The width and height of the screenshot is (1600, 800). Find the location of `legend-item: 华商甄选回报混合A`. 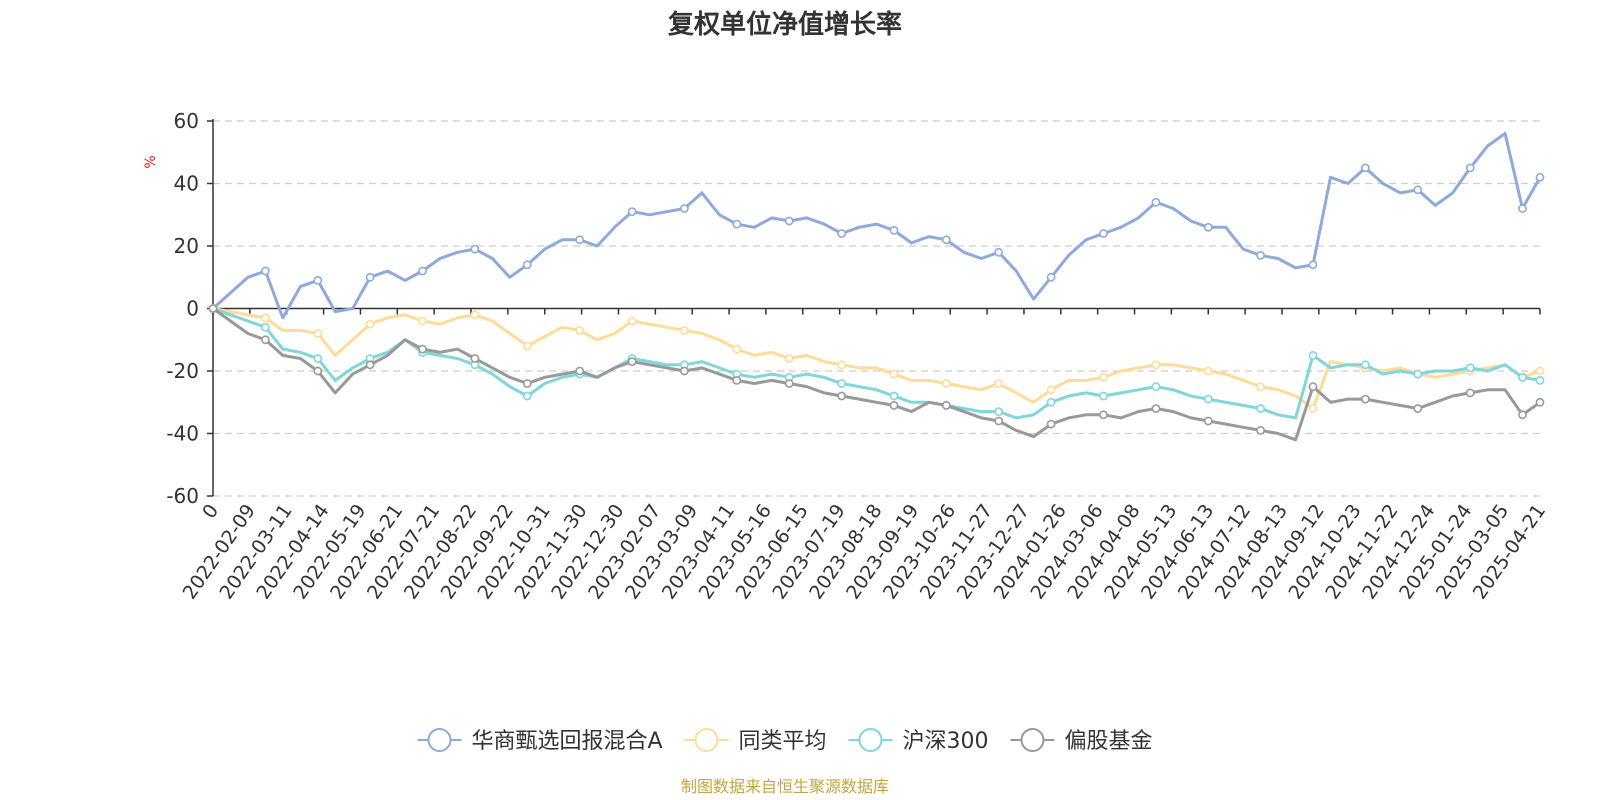

legend-item: 华商甄选回报混合A is located at coordinates (540, 741).